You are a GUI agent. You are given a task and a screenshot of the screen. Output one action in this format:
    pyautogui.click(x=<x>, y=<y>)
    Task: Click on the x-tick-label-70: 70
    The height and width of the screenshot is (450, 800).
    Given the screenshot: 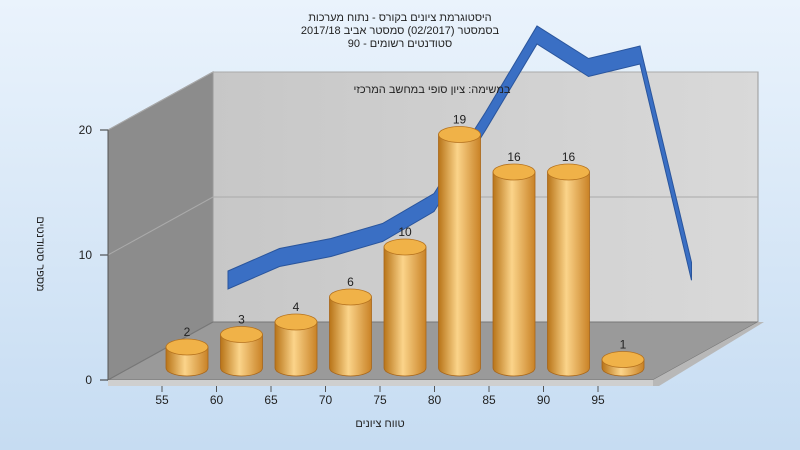 What is the action you would take?
    pyautogui.click(x=326, y=400)
    